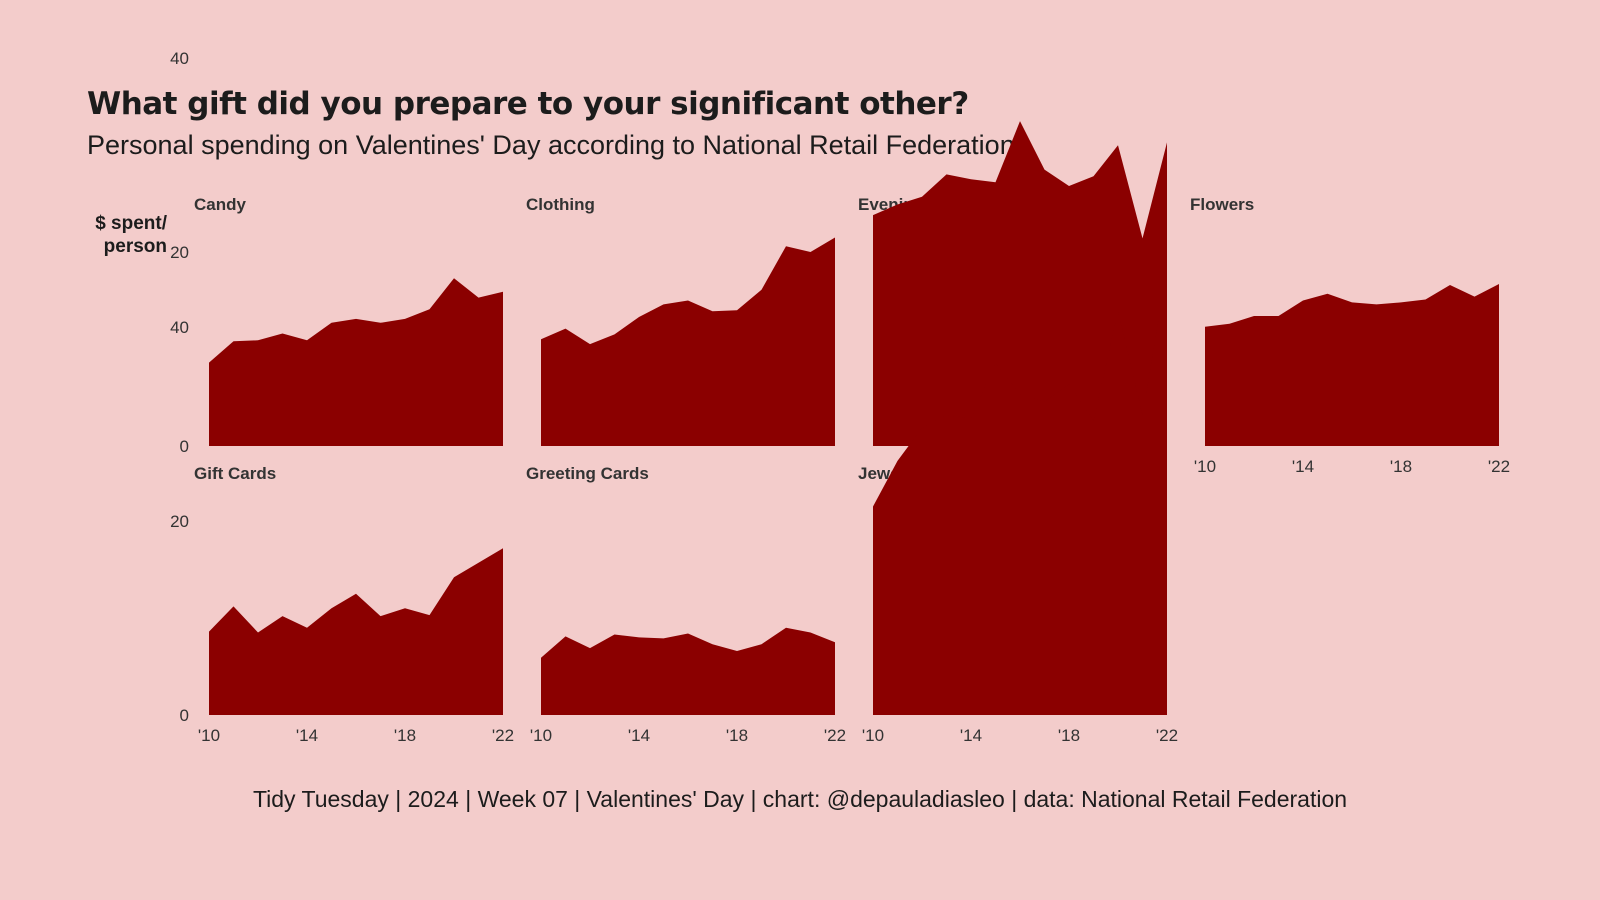 This screenshot has width=1600, height=900. I want to click on facet-label-candy: Candy, so click(220, 204).